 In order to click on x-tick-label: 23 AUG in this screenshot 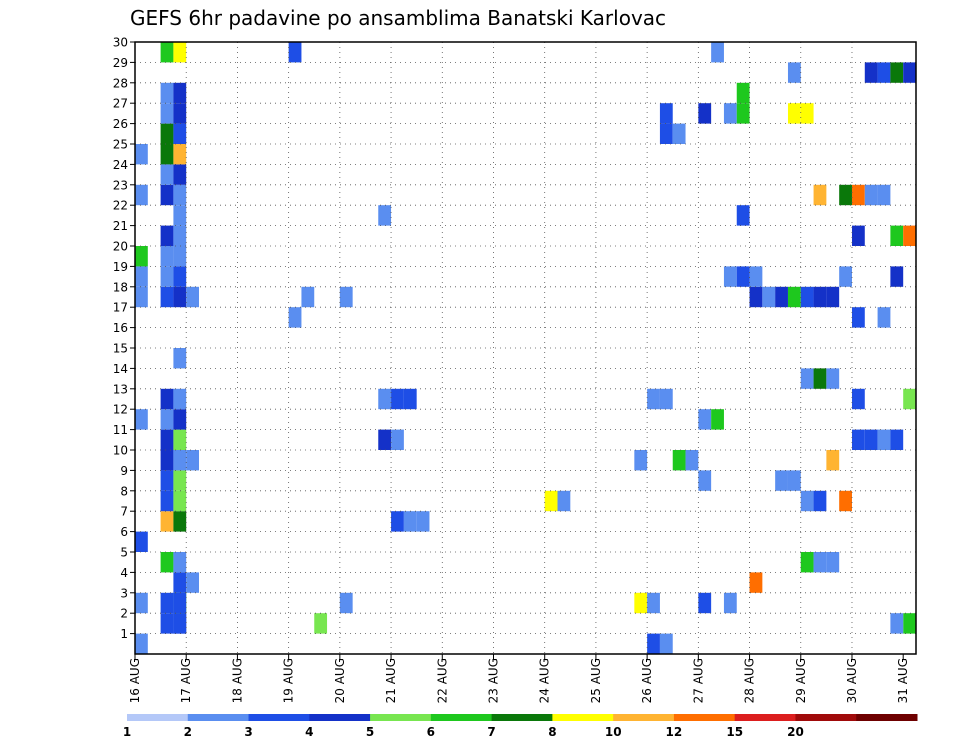, I will do `click(494, 680)`.